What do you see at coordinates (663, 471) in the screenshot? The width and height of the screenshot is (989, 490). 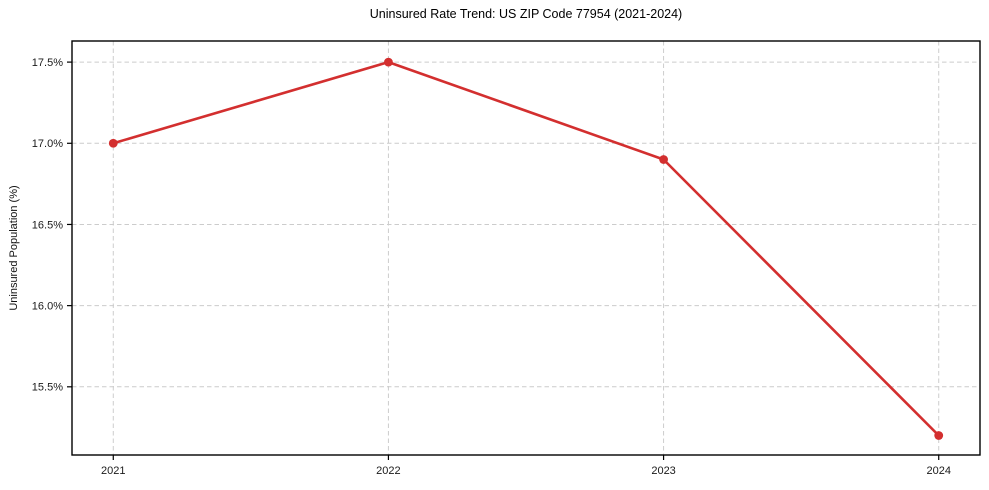 I see `x-tick-label: 2023` at bounding box center [663, 471].